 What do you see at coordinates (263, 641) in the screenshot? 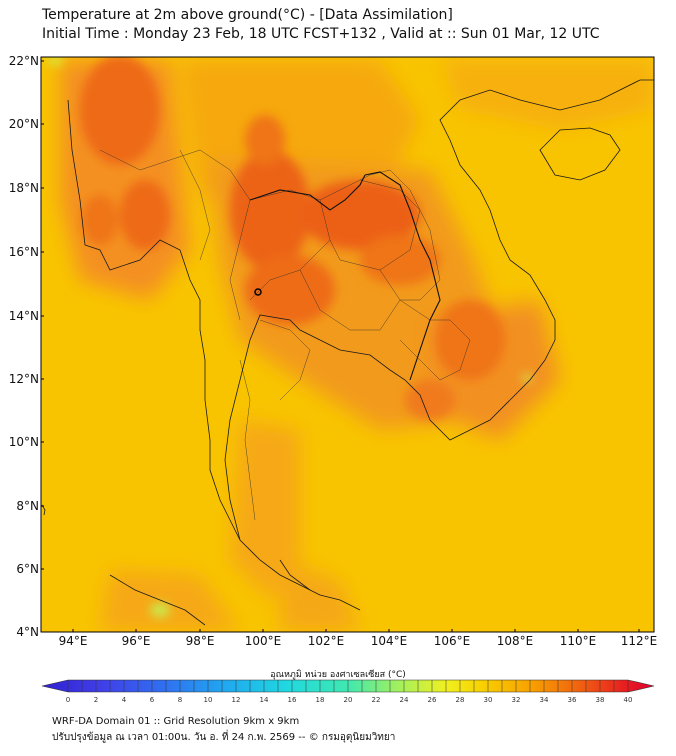
I see `lon-label: 100°E` at bounding box center [263, 641].